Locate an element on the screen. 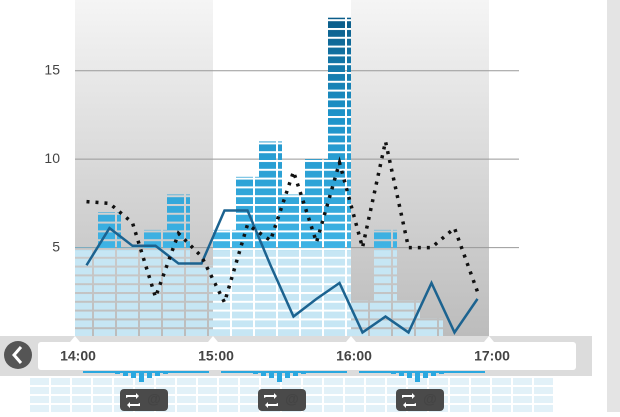 The image size is (620, 417). back-button is located at coordinates (18, 355).